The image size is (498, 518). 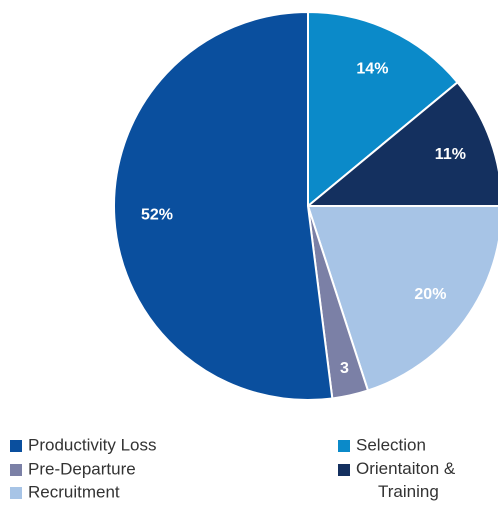 What do you see at coordinates (450, 154) in the screenshot?
I see `slice-label: 11%` at bounding box center [450, 154].